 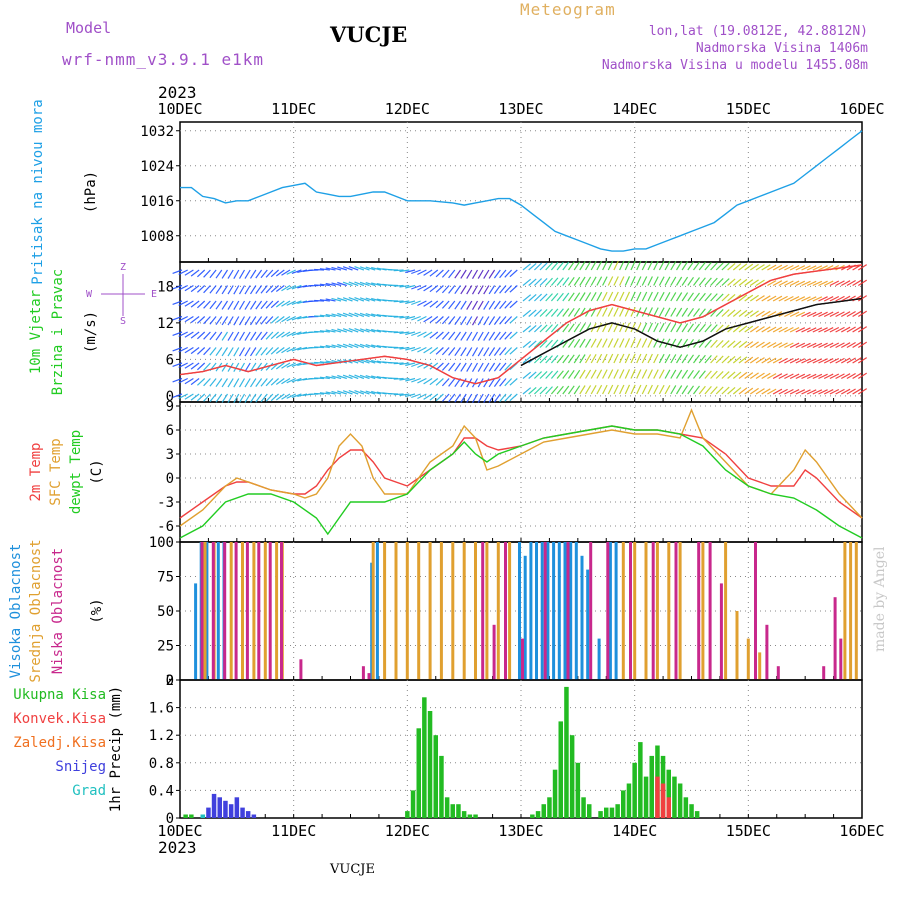 What do you see at coordinates (170, 681) in the screenshot?
I see `y-tick-label-cloud: 0` at bounding box center [170, 681].